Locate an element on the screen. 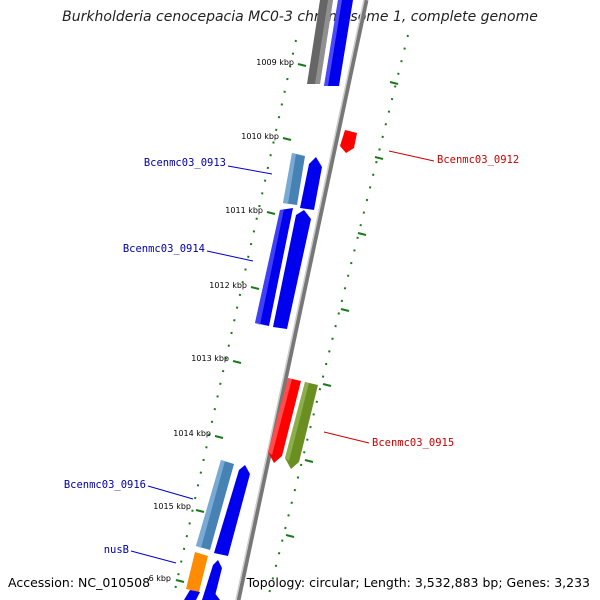 The height and width of the screenshot is (600, 600). tick-label-1009: 1009 kbp is located at coordinates (275, 62).